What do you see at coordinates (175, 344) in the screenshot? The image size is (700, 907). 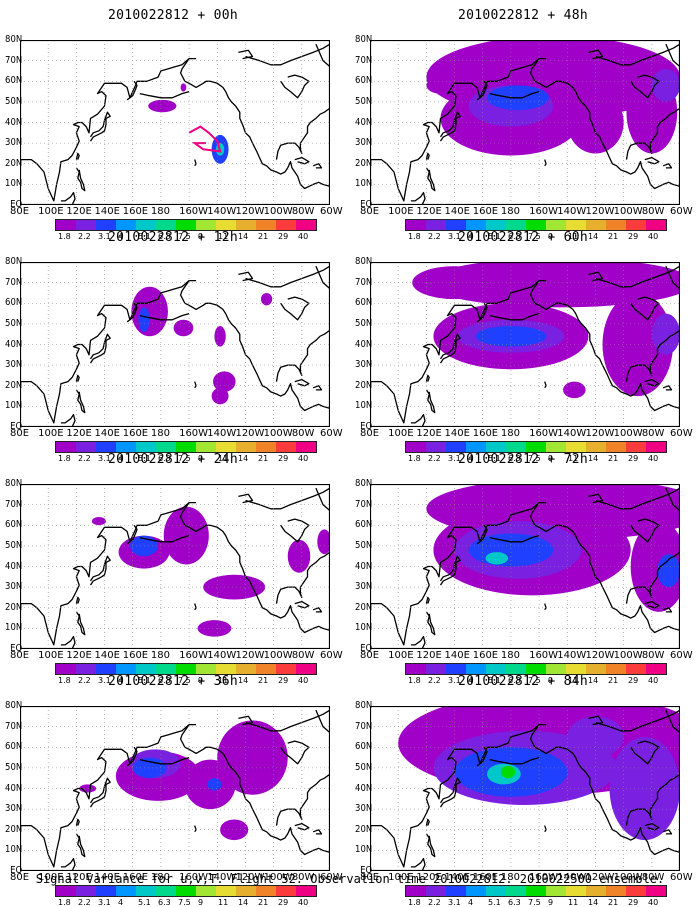 I see `map-svg` at bounding box center [175, 344].